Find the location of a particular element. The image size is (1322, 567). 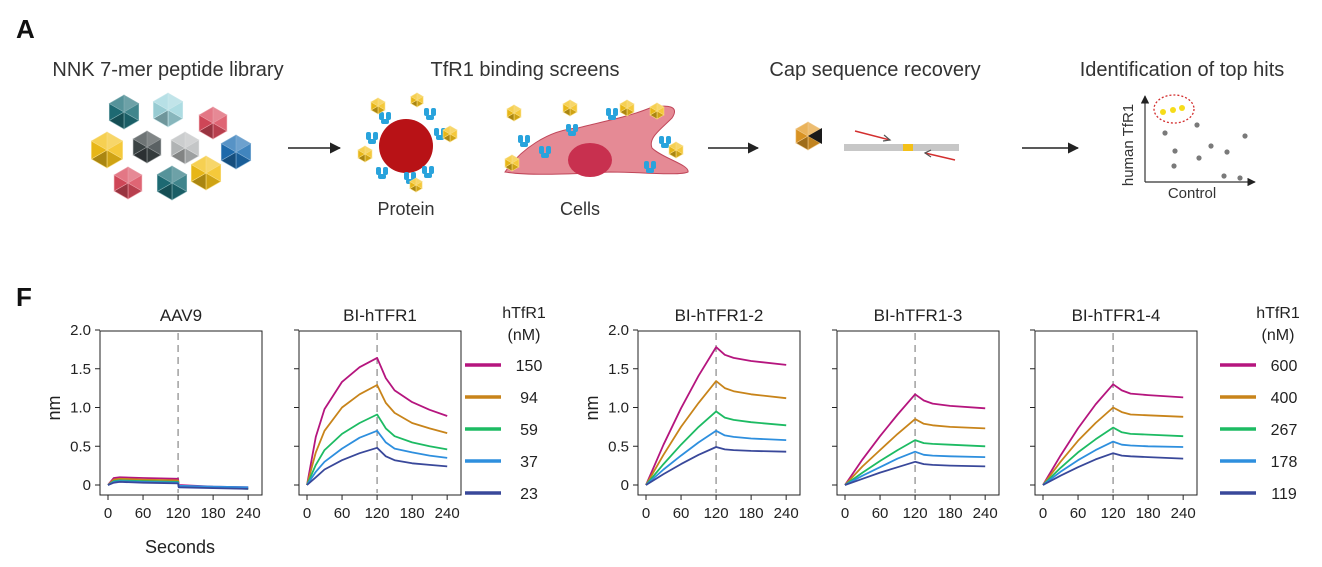

top-hits-scatter: human TfR1 Control is located at coordinates (1188, 148).